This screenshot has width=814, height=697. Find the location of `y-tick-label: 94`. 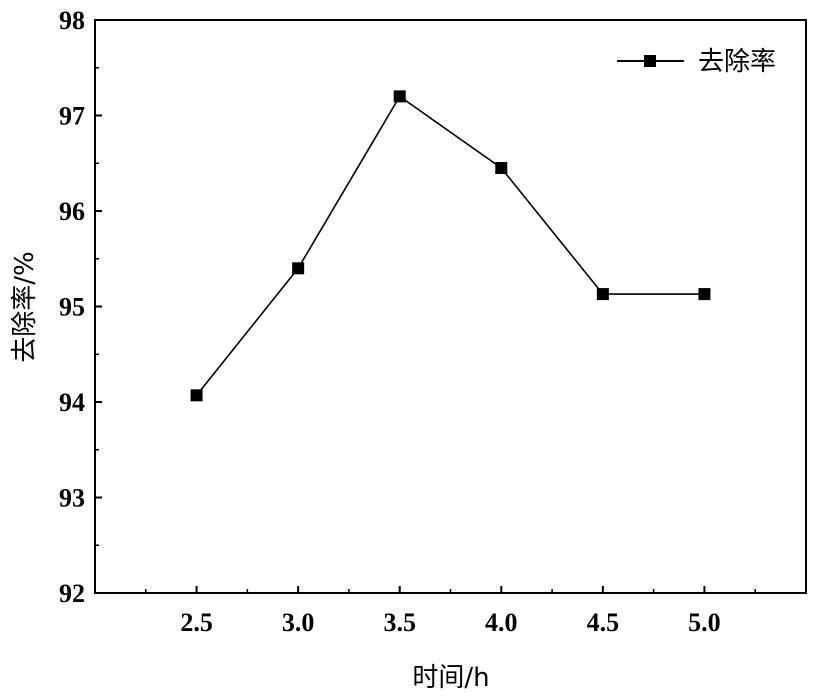

y-tick-label: 94 is located at coordinates (72, 402).